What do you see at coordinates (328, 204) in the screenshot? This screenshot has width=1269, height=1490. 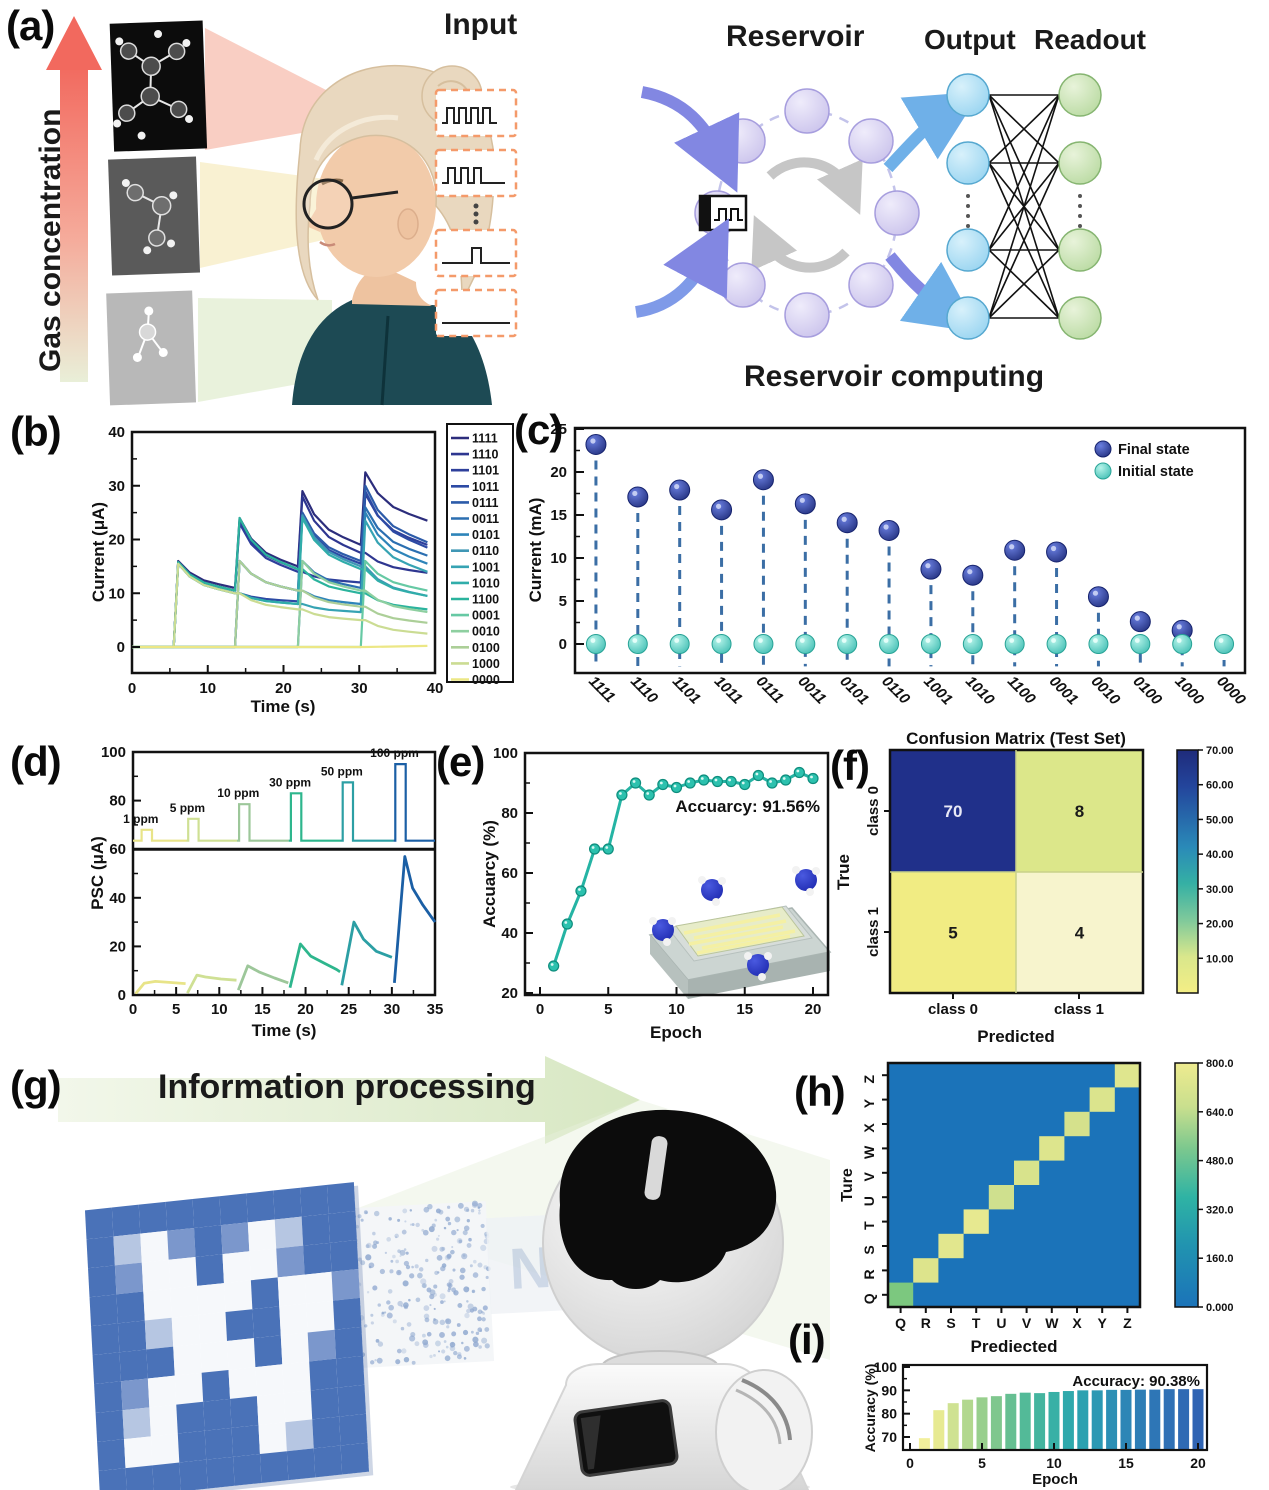 I see `glasses-icon` at bounding box center [328, 204].